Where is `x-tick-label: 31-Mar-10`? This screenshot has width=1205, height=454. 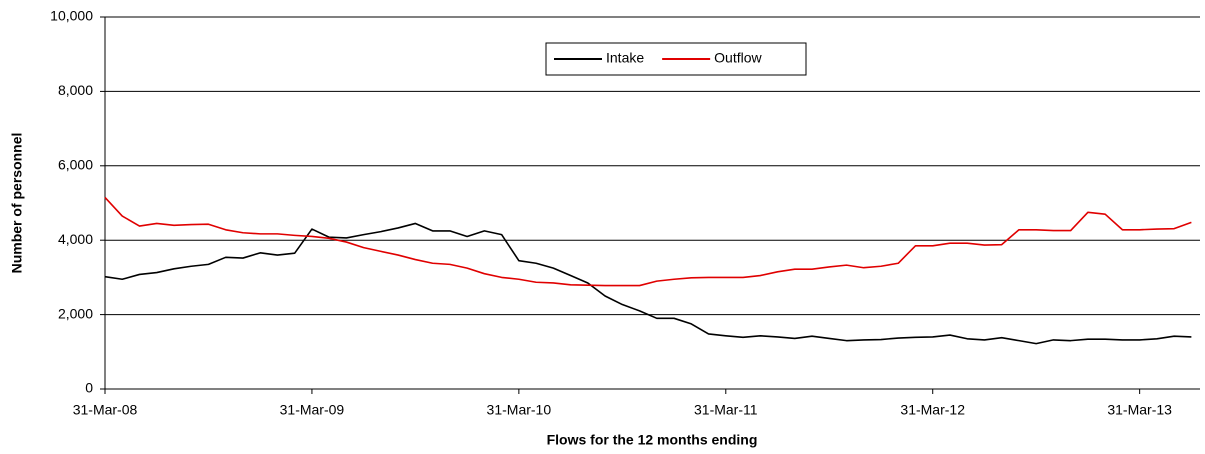 x-tick-label: 31-Mar-10 is located at coordinates (519, 410).